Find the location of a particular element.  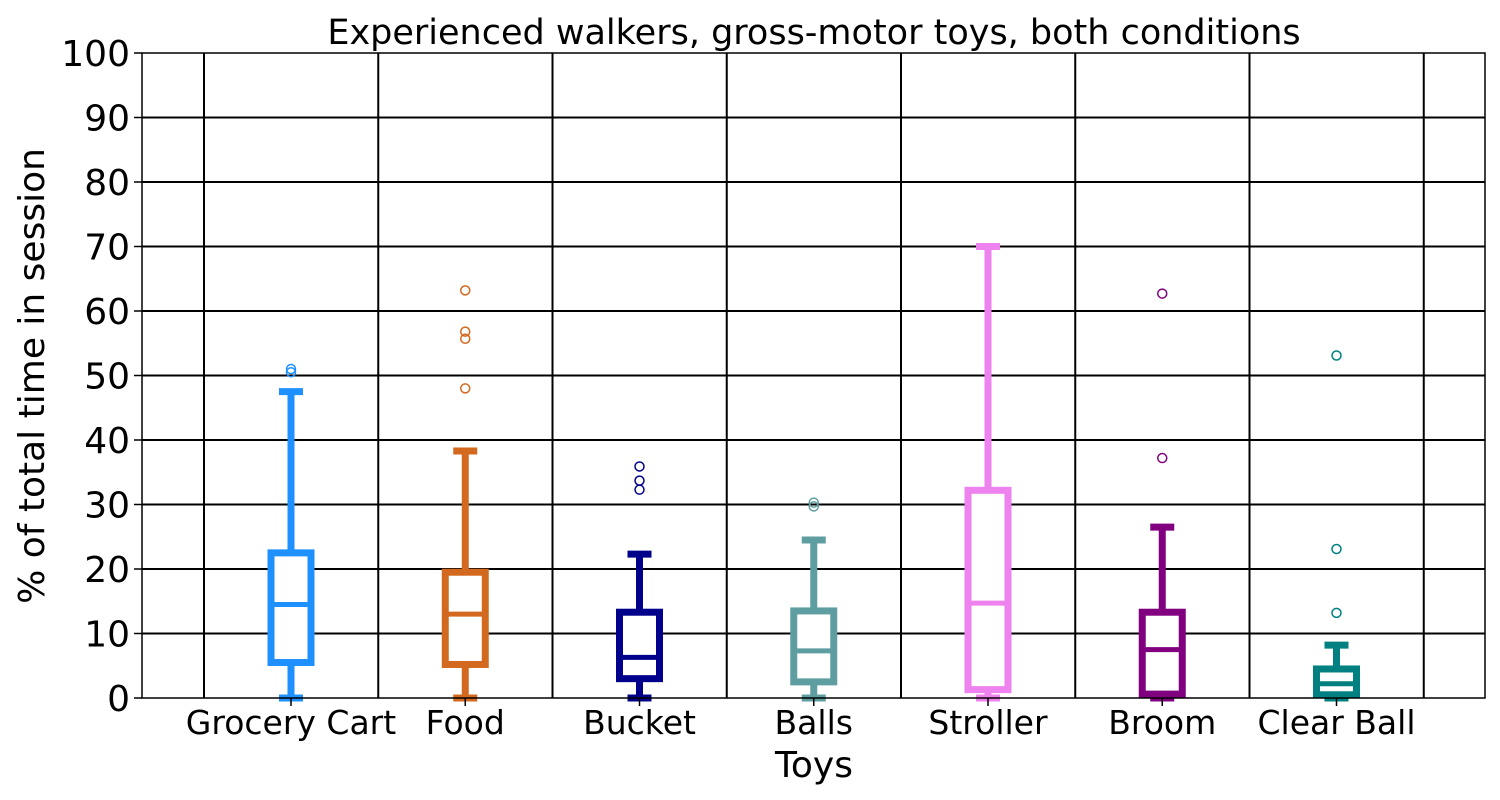

y-tick-label: 20 is located at coordinates (107, 570).